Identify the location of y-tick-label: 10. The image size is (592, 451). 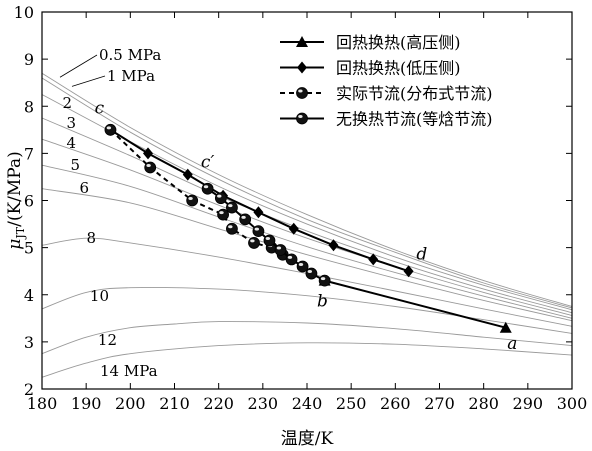
(24, 12).